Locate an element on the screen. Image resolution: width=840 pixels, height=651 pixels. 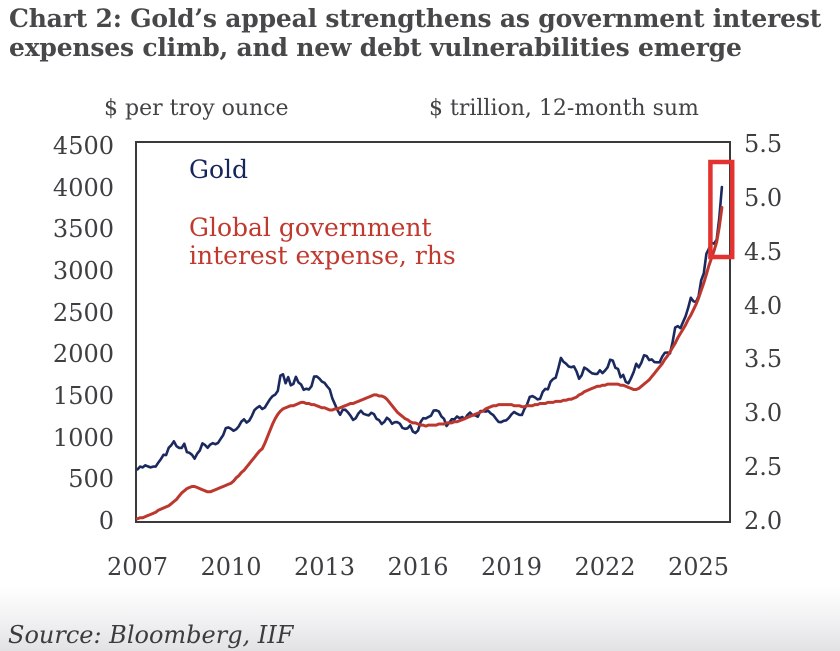
legend-gold-label: Gold is located at coordinates (219, 169).